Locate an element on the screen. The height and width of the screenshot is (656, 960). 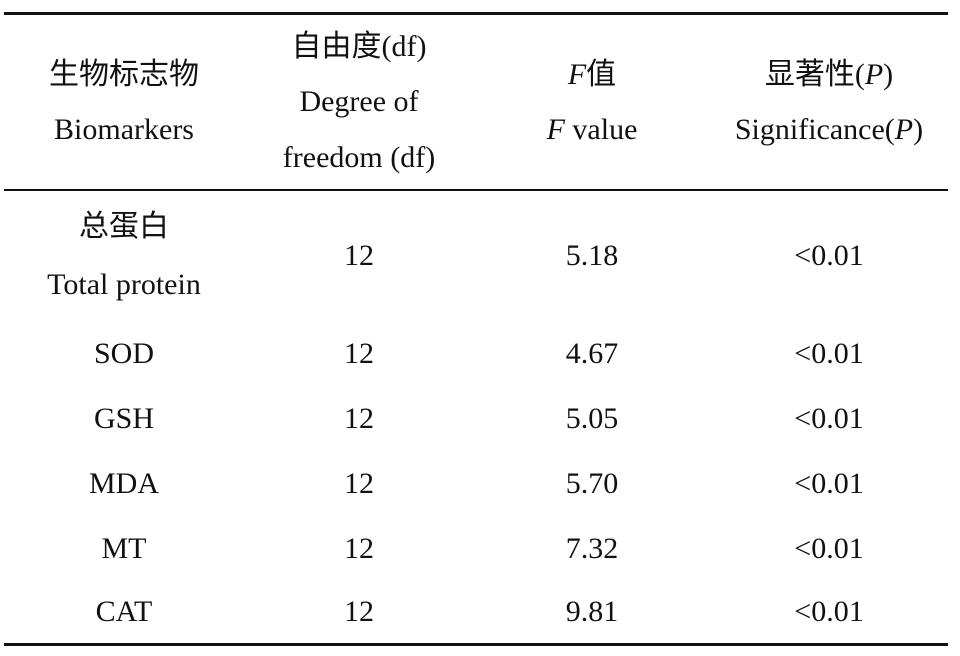
header-f-zh-text: 值 is located at coordinates (601, 74).